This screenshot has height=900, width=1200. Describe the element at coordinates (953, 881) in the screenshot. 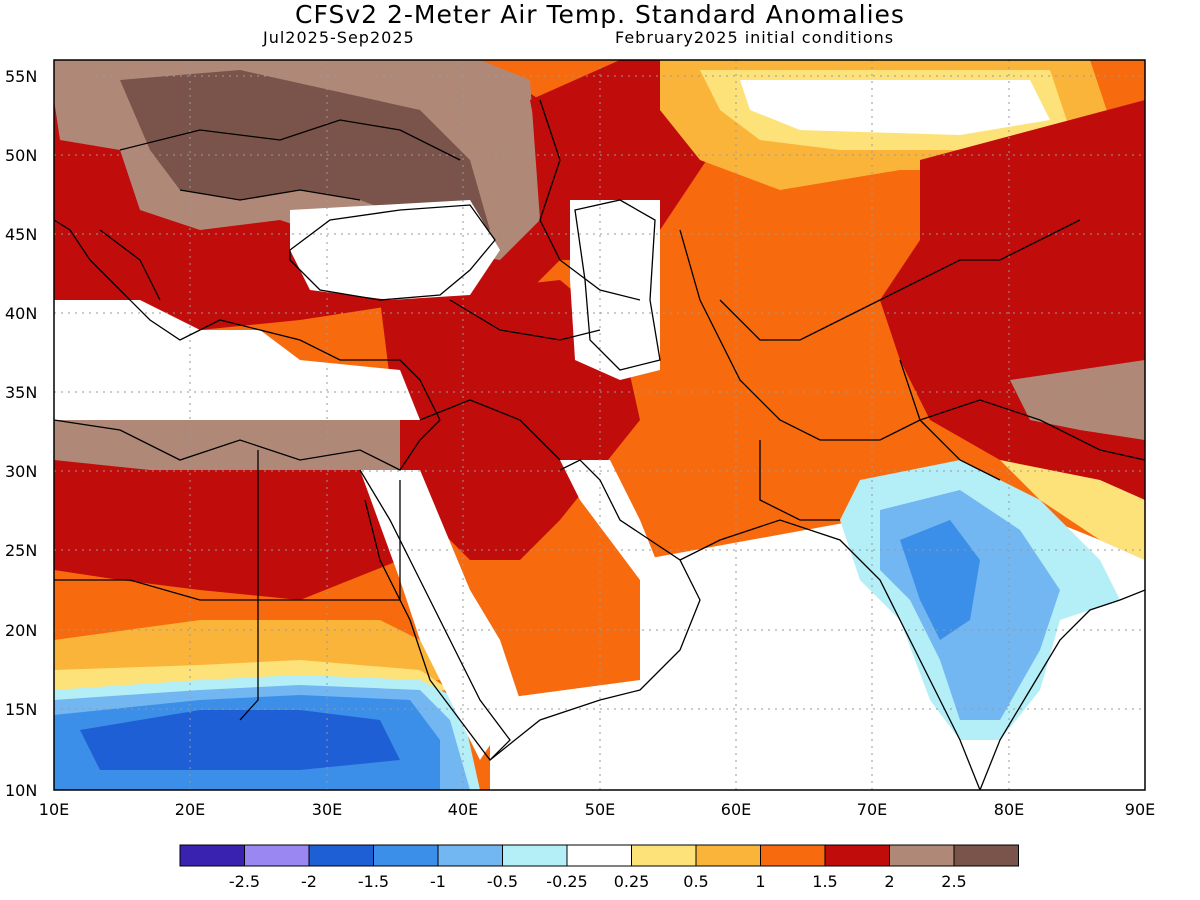

I see `colorbar-label: 2.5` at that location.